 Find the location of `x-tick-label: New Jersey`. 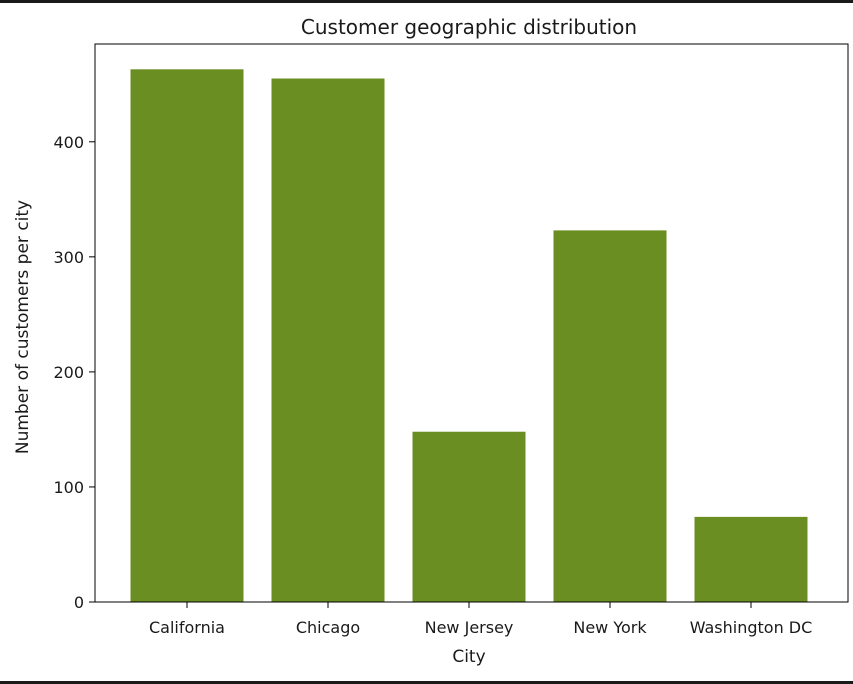

x-tick-label: New Jersey is located at coordinates (469, 627).